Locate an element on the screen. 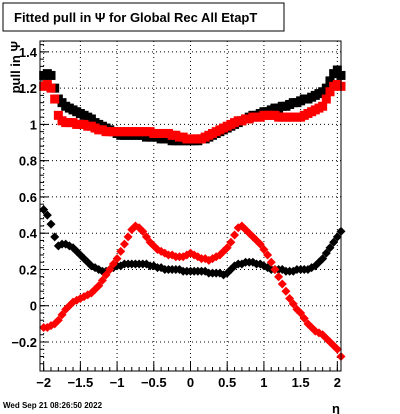 Image resolution: width=400 pixels, height=414 pixels. timestamp: Wed Sep 21 08:26:50 2022 is located at coordinates (53, 405).